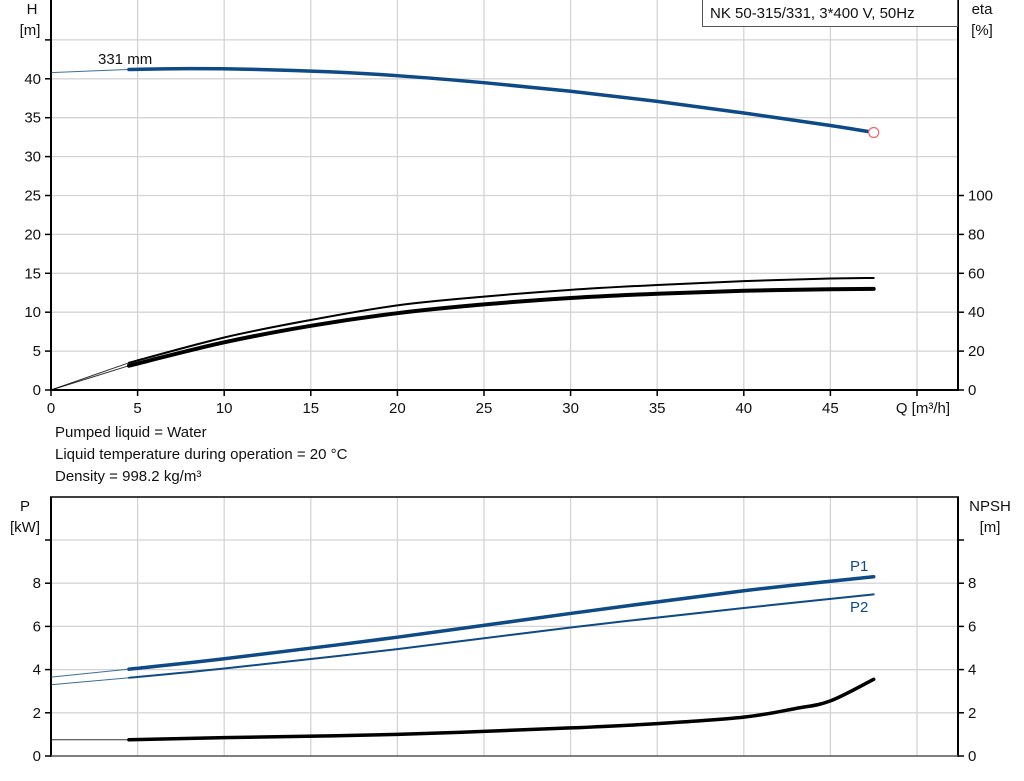 Image resolution: width=1024 pixels, height=781 pixels. I want to click on y2-tick-label: 40, so click(976, 312).